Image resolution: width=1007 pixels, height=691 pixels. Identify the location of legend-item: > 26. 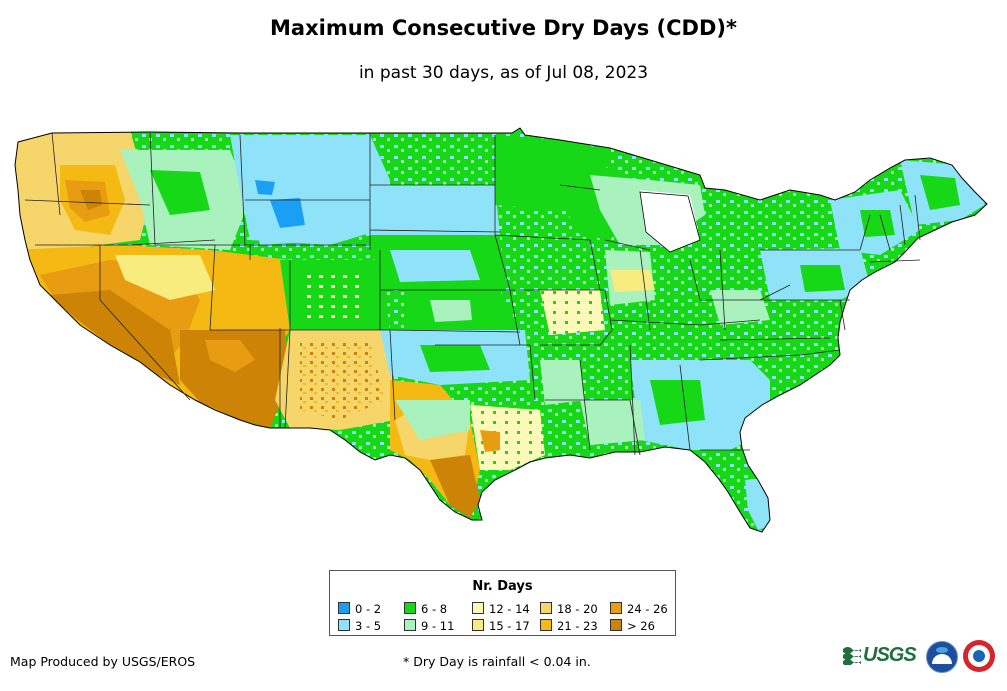
(632, 626).